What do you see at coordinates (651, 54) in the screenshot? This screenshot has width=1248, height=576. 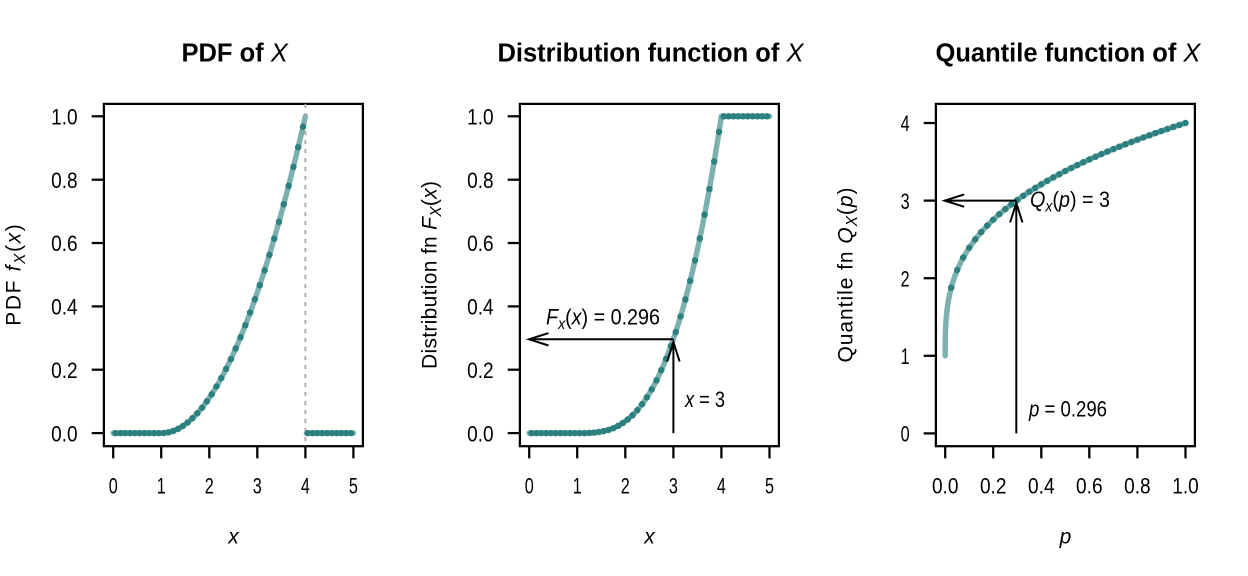 I see `svg-text: Distribution function of X` at bounding box center [651, 54].